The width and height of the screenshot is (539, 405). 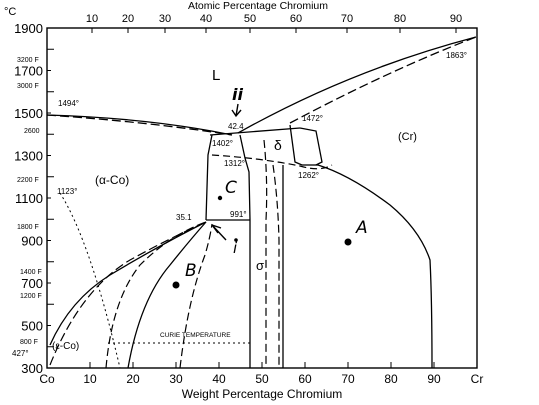 I want to click on sigma-left-upper, so click(x=209, y=177).